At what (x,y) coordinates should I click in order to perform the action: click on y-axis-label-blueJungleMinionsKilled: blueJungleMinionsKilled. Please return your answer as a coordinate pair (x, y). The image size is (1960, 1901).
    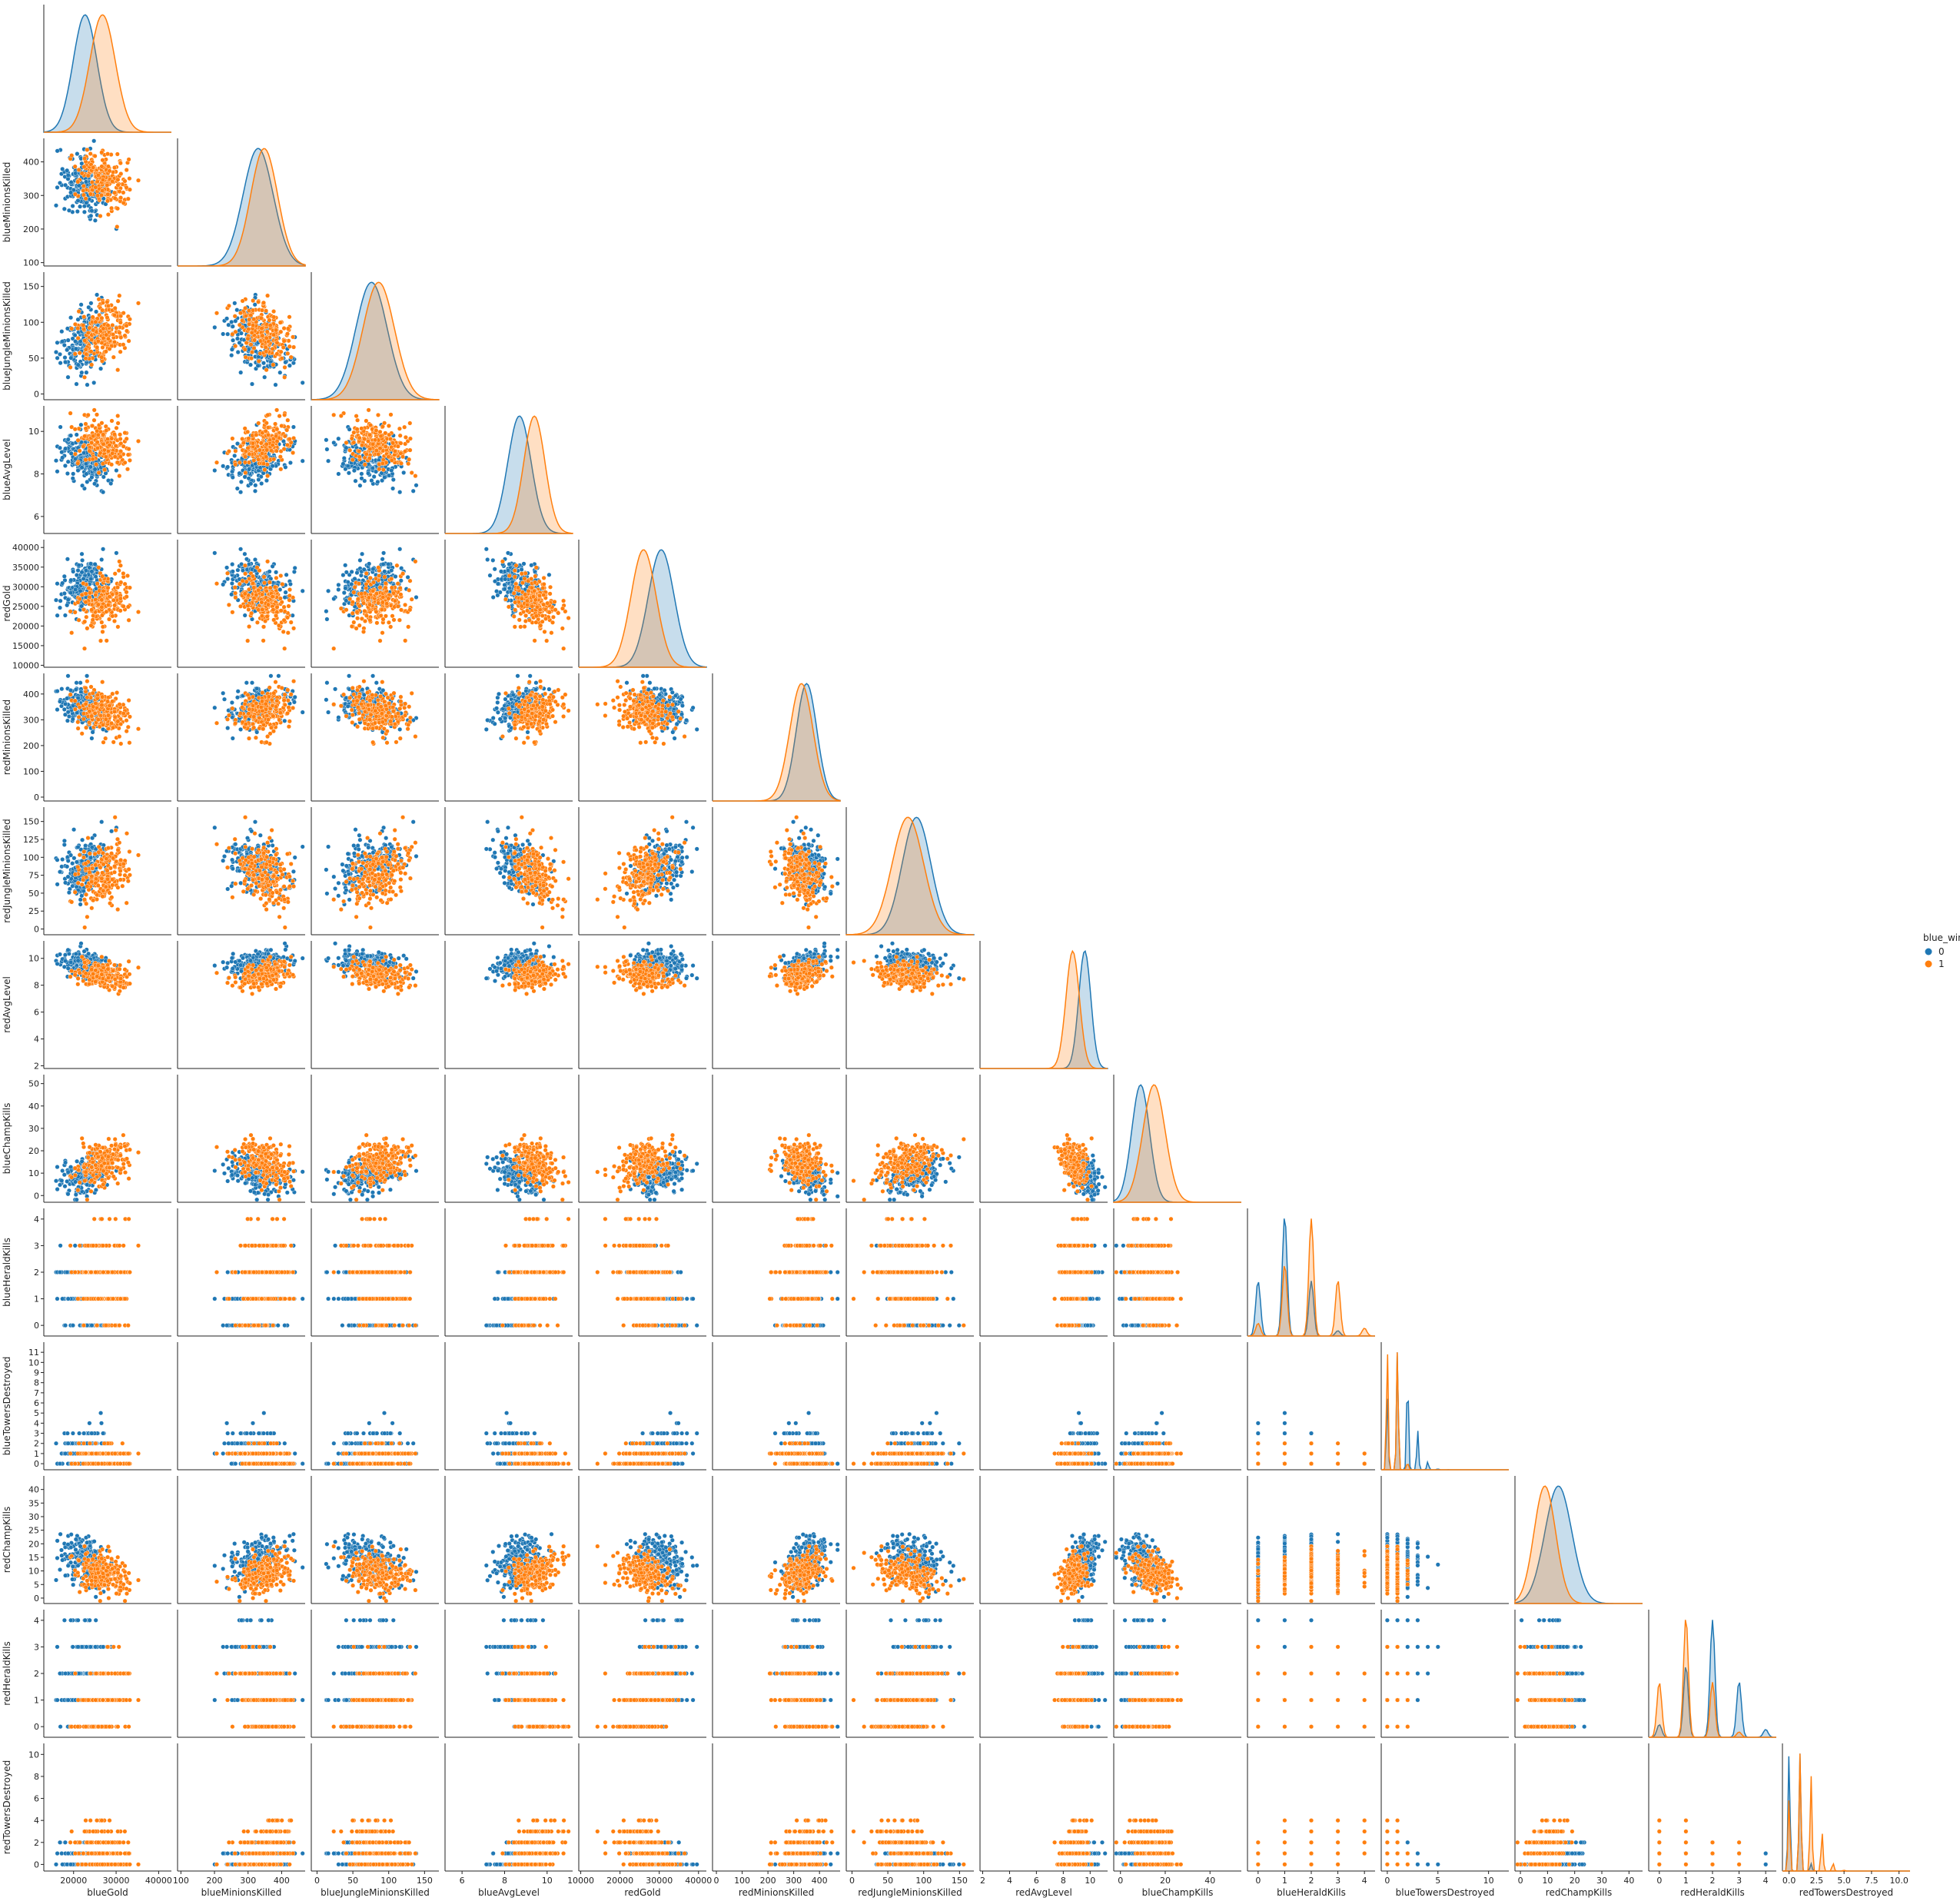
    Looking at the image, I should click on (7, 336).